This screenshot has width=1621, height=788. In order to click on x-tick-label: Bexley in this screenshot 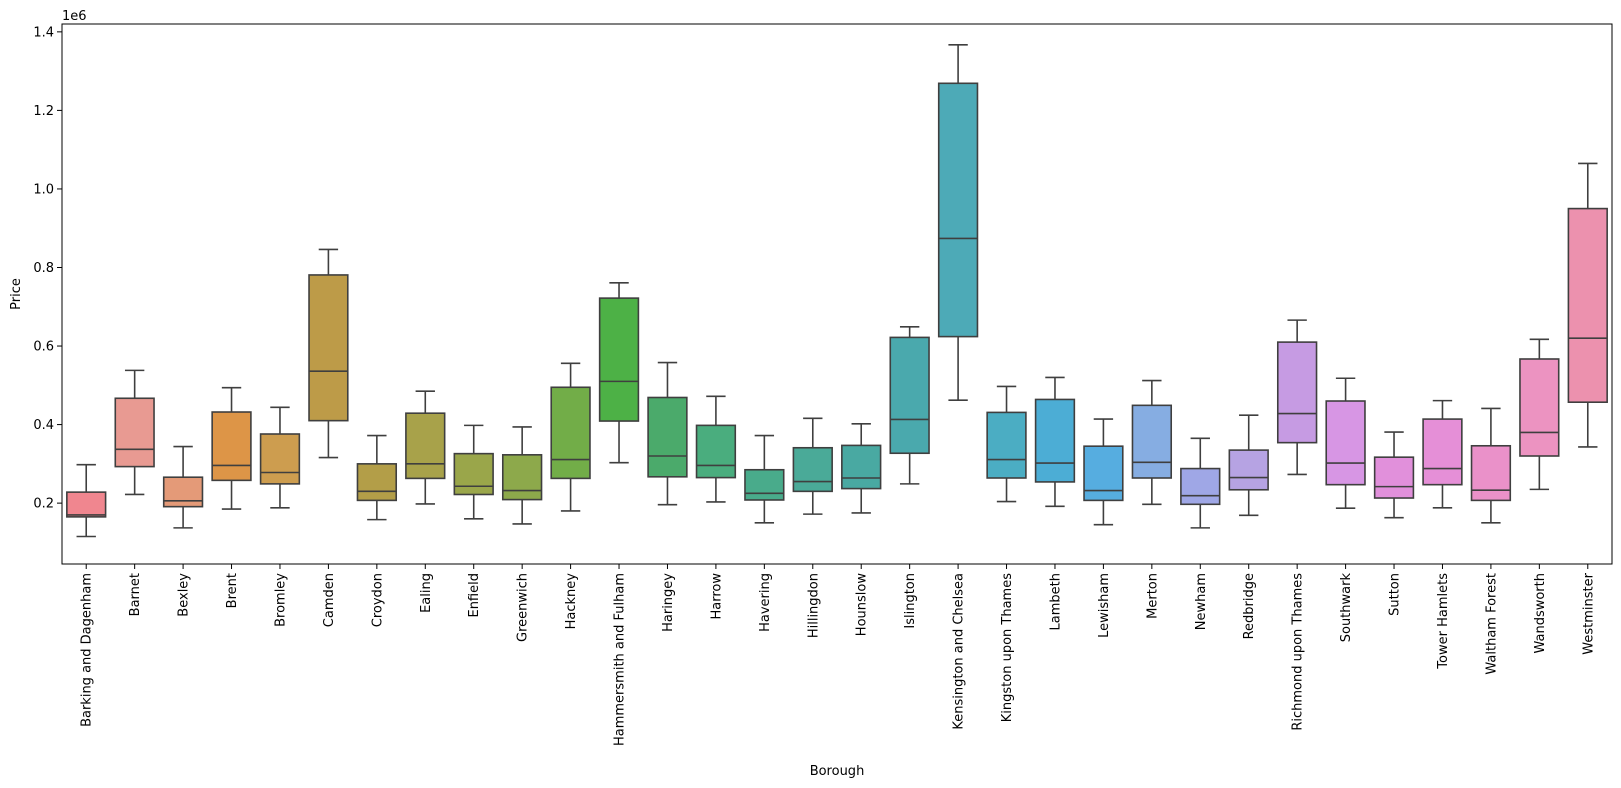, I will do `click(184, 595)`.